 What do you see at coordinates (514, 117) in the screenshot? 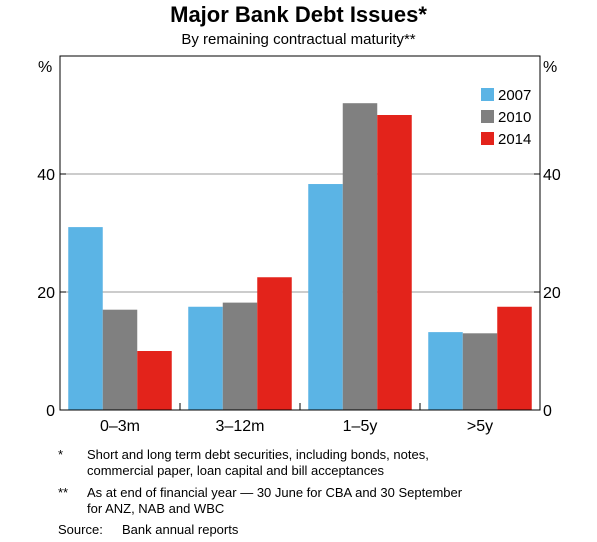
I see `legend-label-2010: 2010` at bounding box center [514, 117].